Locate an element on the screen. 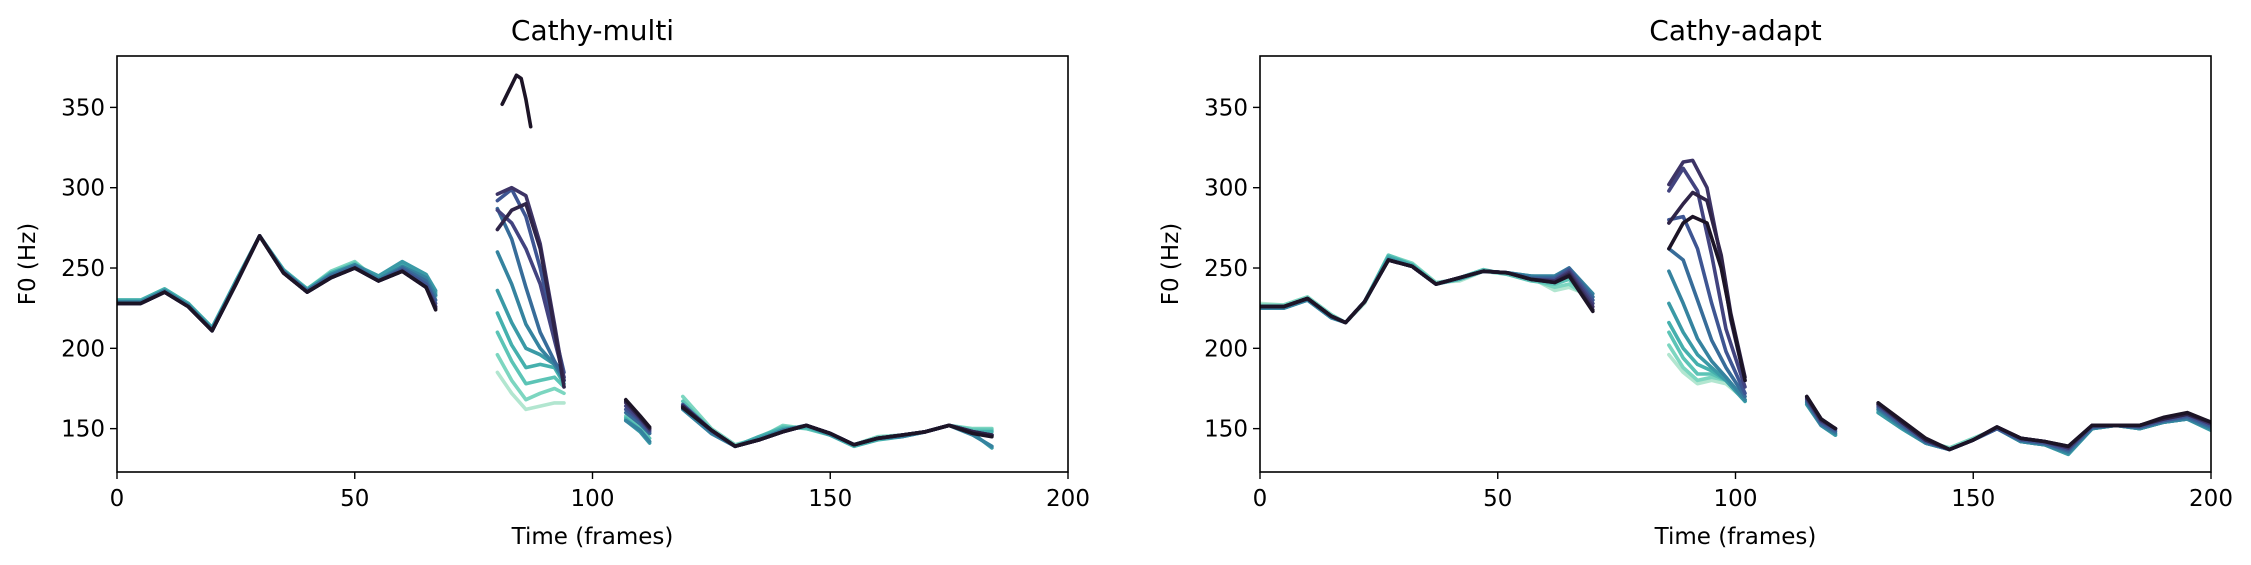  series-0-segment-1-line is located at coordinates (530, 391).